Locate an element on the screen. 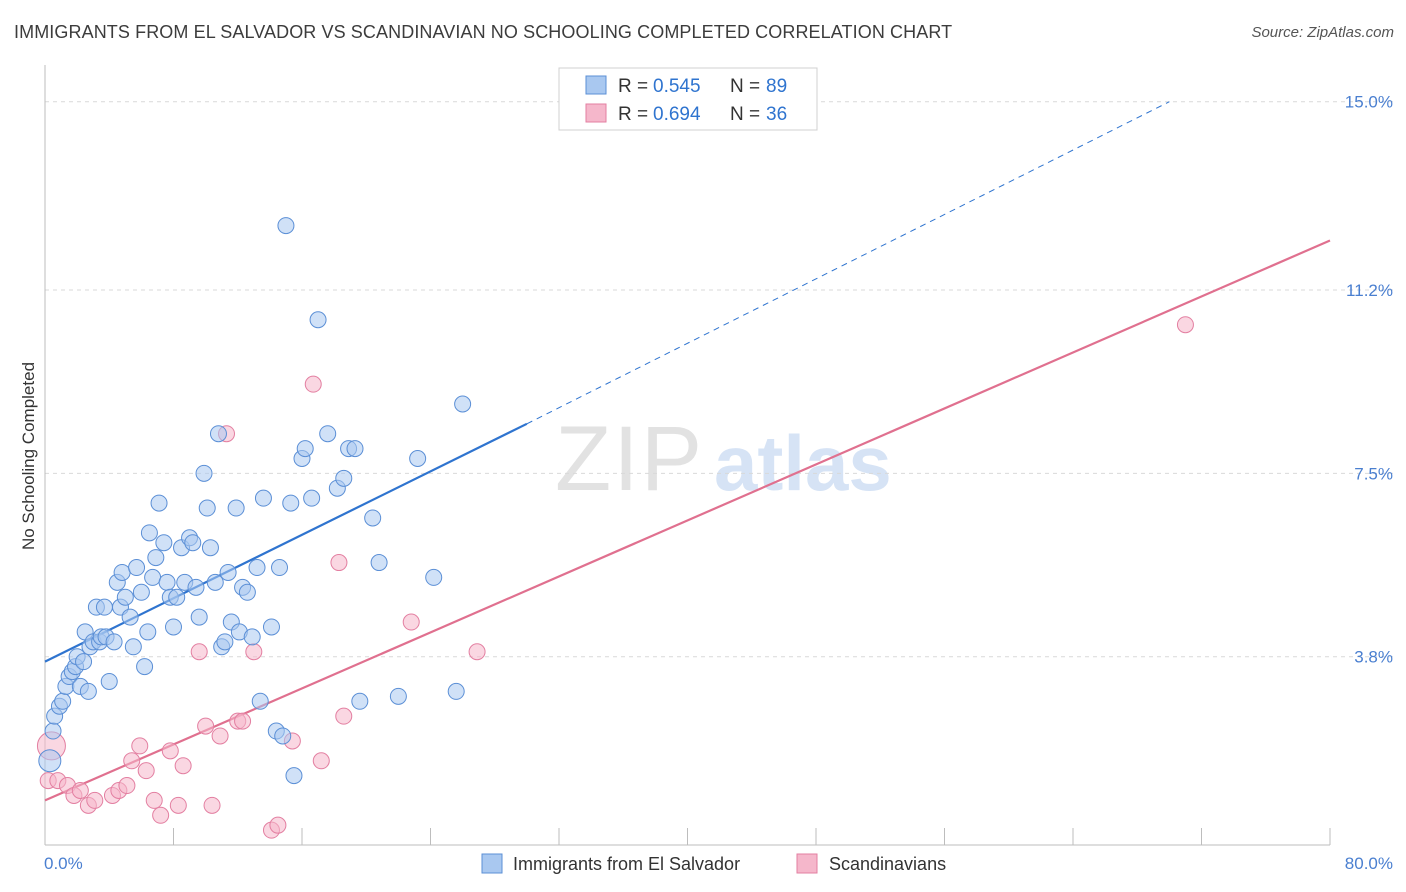 The image size is (1406, 892). y-tick-label-2: 11.2% is located at coordinates (1369, 290).